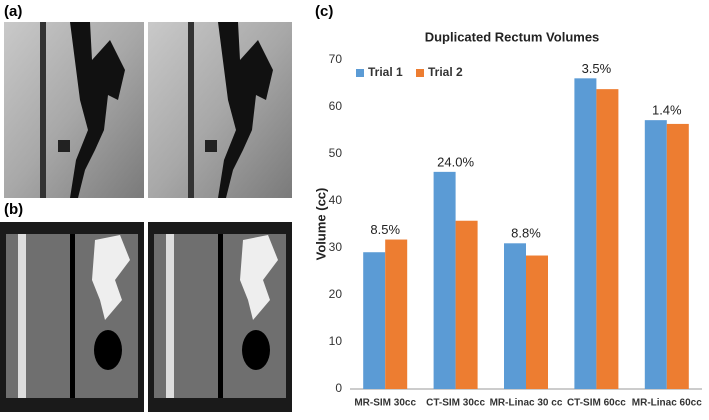 The width and height of the screenshot is (709, 420). I want to click on chart-title: Duplicated Rectum Volumes, so click(512, 36).